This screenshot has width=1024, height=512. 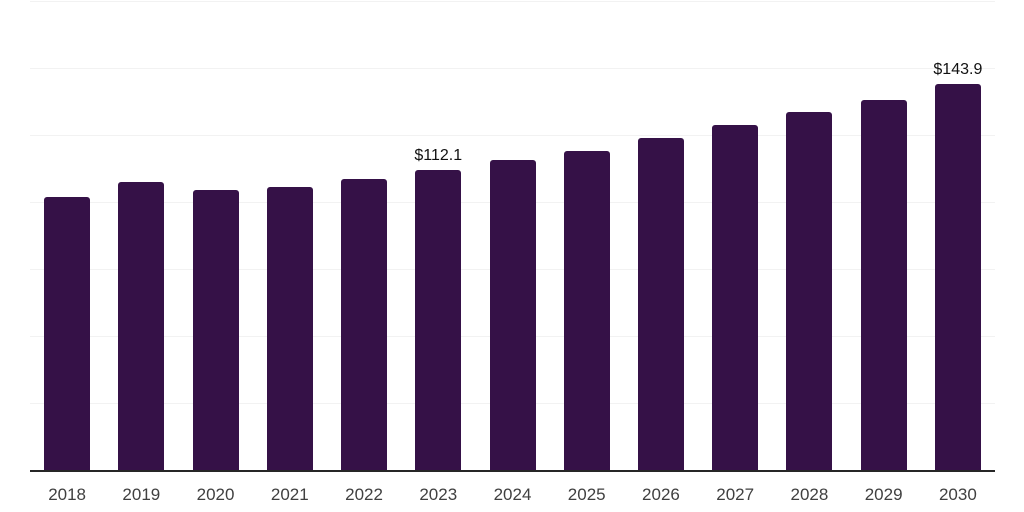 I want to click on bar-2021, so click(x=289, y=328).